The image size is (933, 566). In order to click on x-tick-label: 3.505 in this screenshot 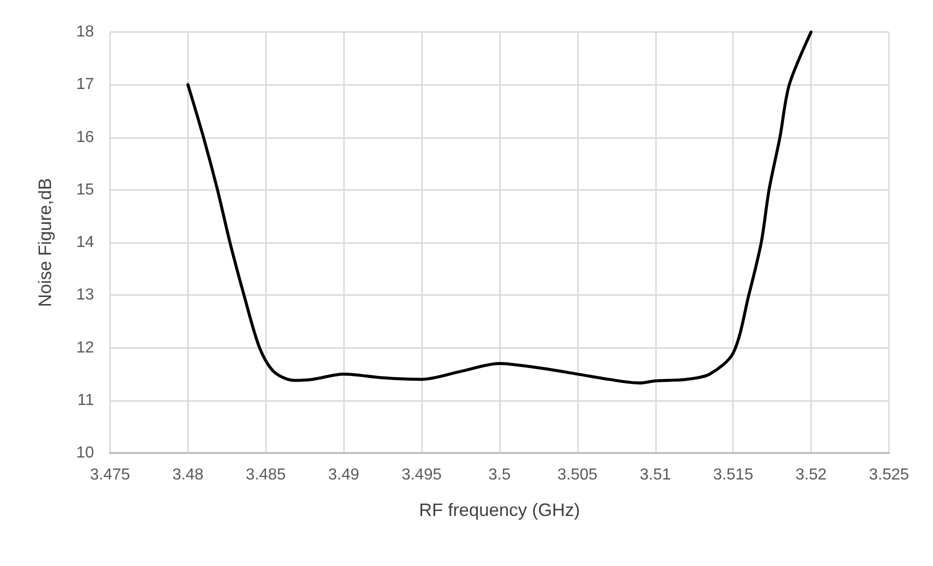, I will do `click(577, 475)`.